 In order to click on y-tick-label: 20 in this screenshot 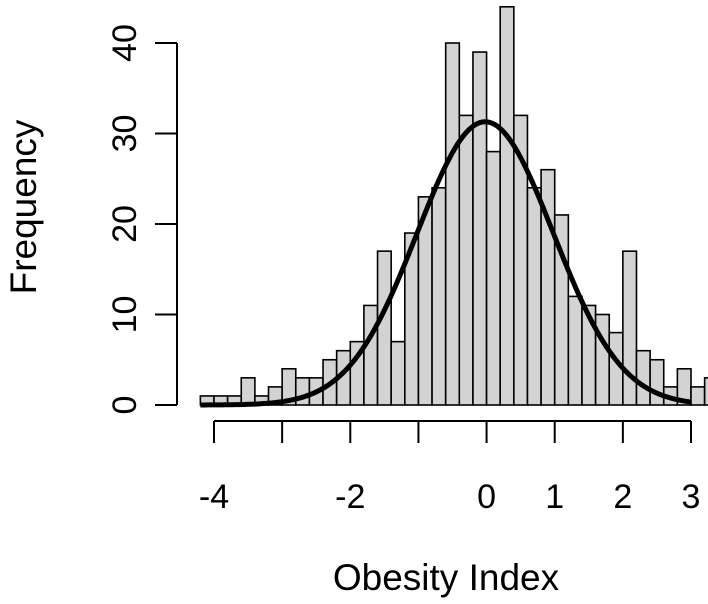, I will do `click(125, 224)`.